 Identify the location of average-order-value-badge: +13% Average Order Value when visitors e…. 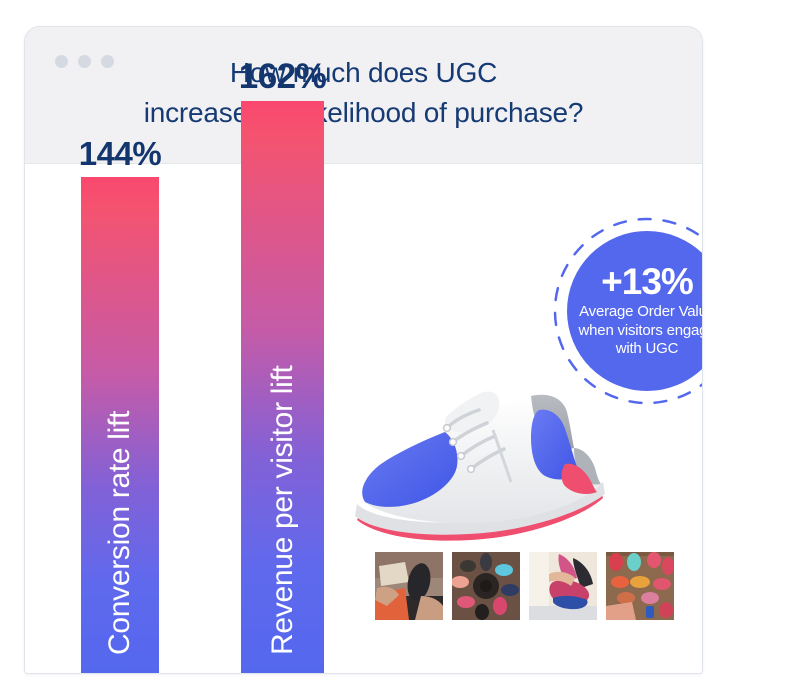
(627, 311).